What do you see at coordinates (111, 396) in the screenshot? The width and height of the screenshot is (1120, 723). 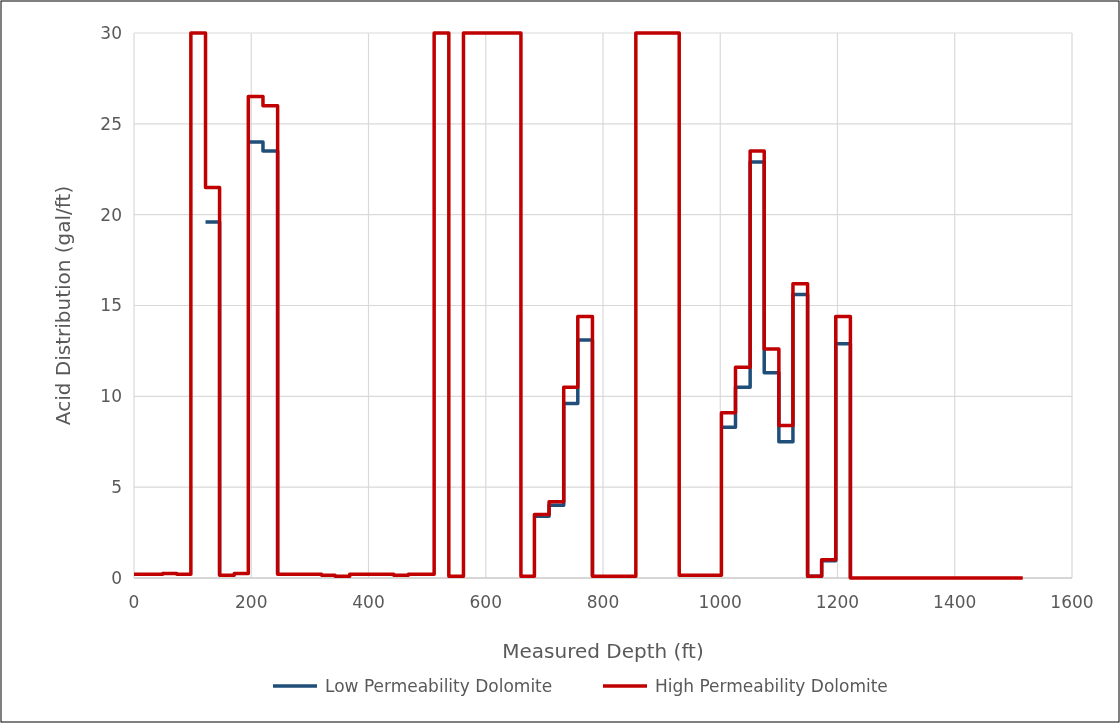 I see `y-tick-label: 10` at bounding box center [111, 396].